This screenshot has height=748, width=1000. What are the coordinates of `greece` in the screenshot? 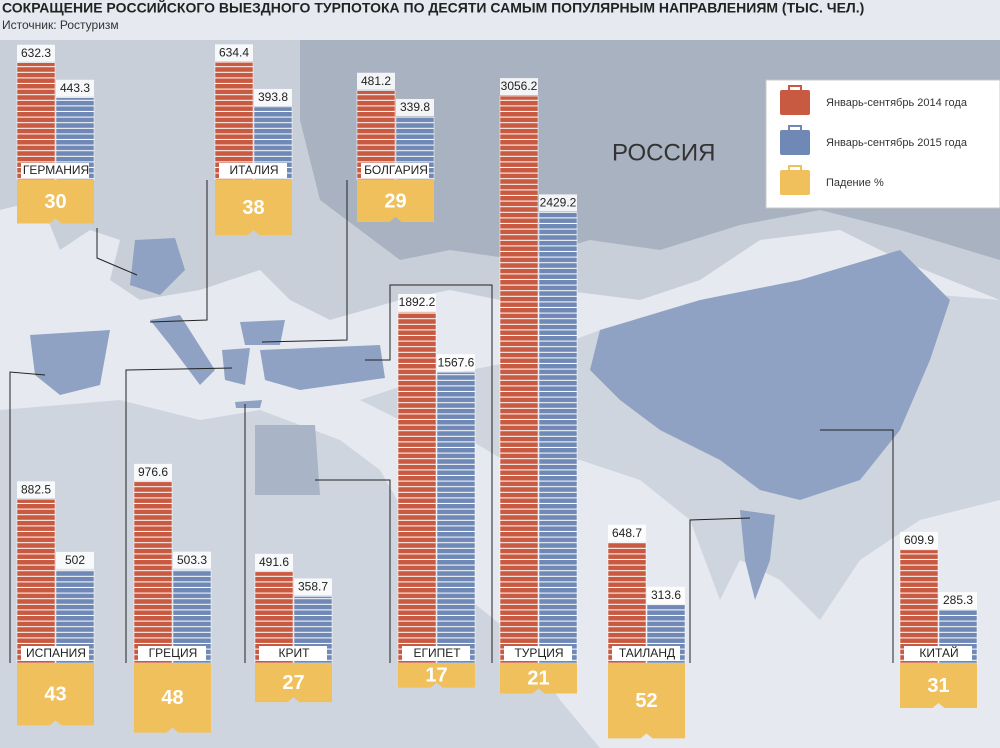 It's located at (236, 366).